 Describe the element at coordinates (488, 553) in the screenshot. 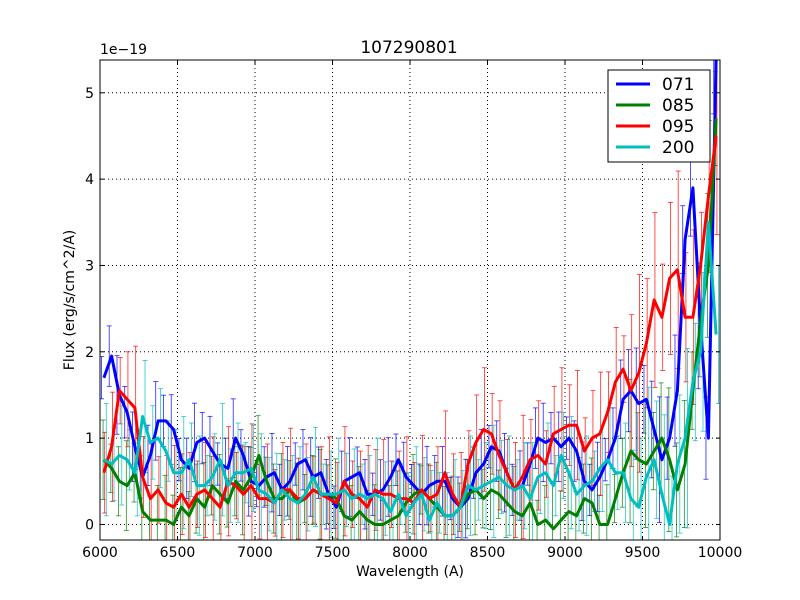

I see `x-tick-label: 8500` at that location.